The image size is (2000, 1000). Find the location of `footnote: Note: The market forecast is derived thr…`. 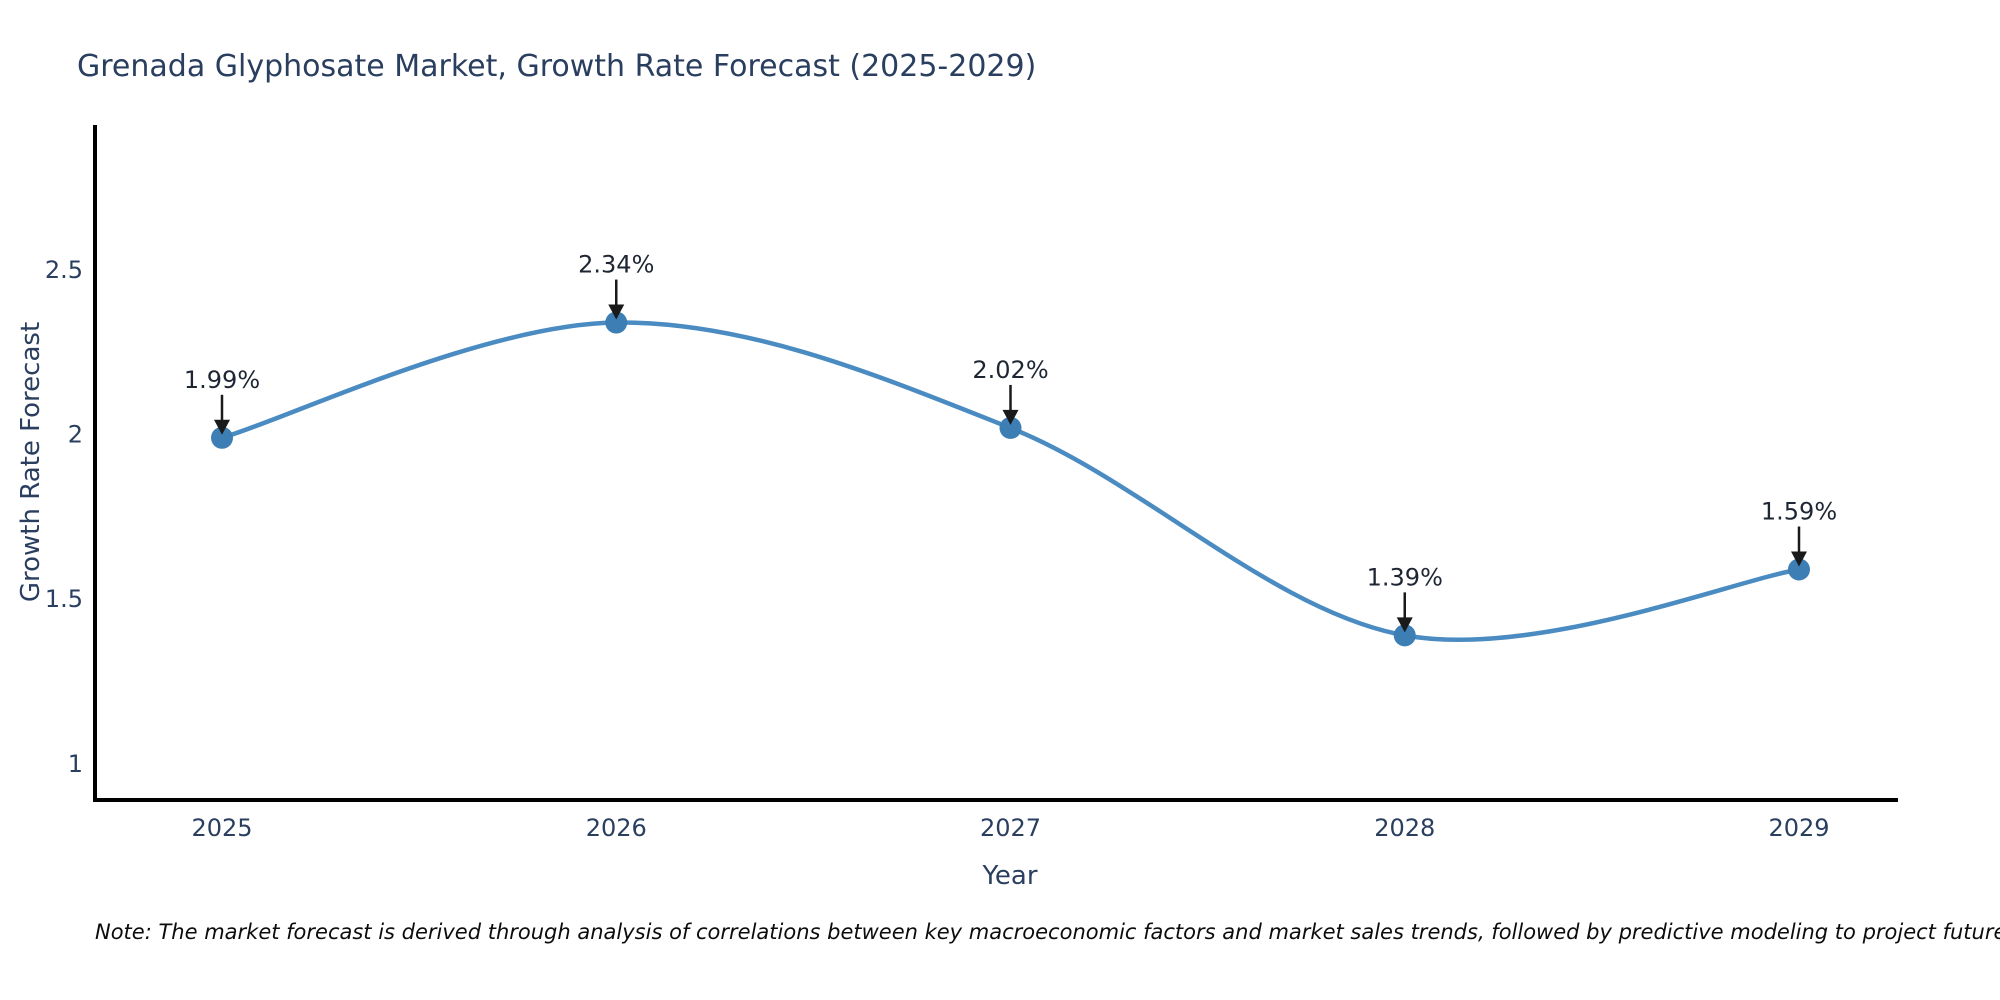

footnote: Note: The market forecast is derived thr… is located at coordinates (1047, 932).